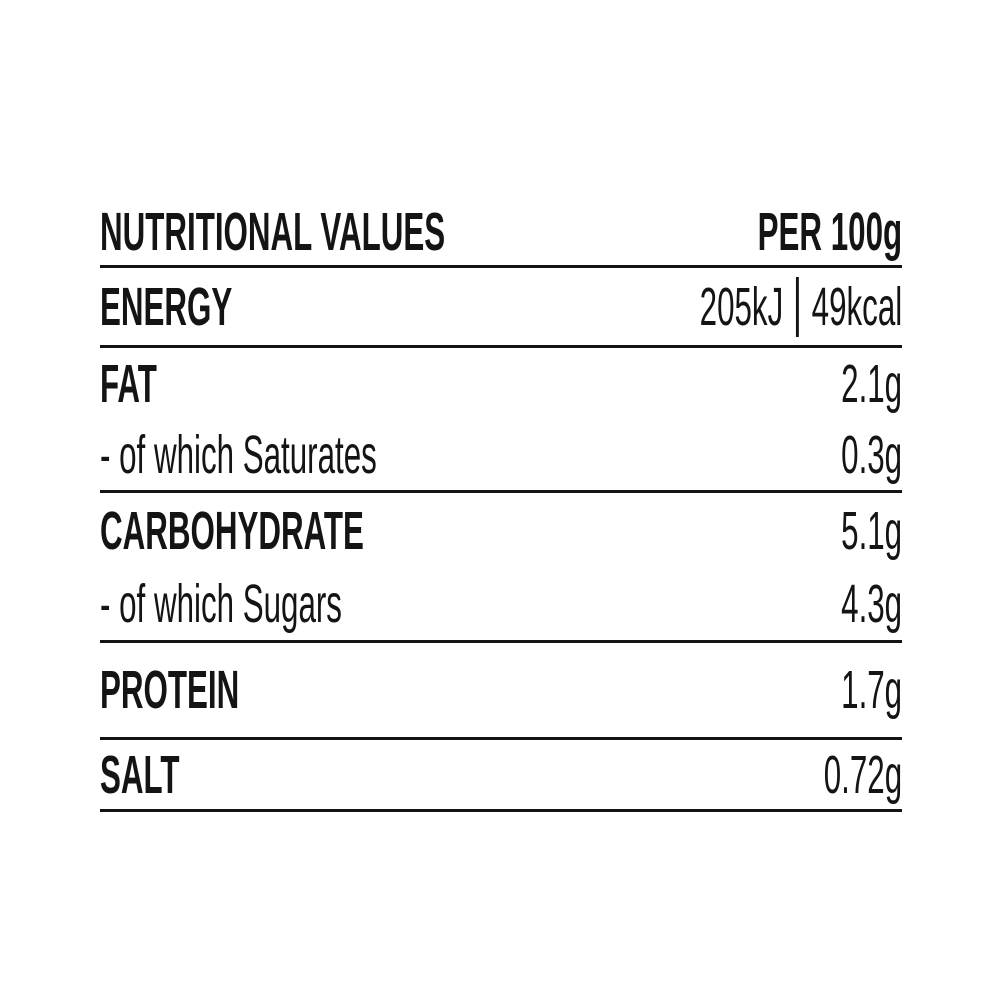 The height and width of the screenshot is (1000, 1000). Describe the element at coordinates (170, 690) in the screenshot. I see `protein-label: PROTEIN` at that location.